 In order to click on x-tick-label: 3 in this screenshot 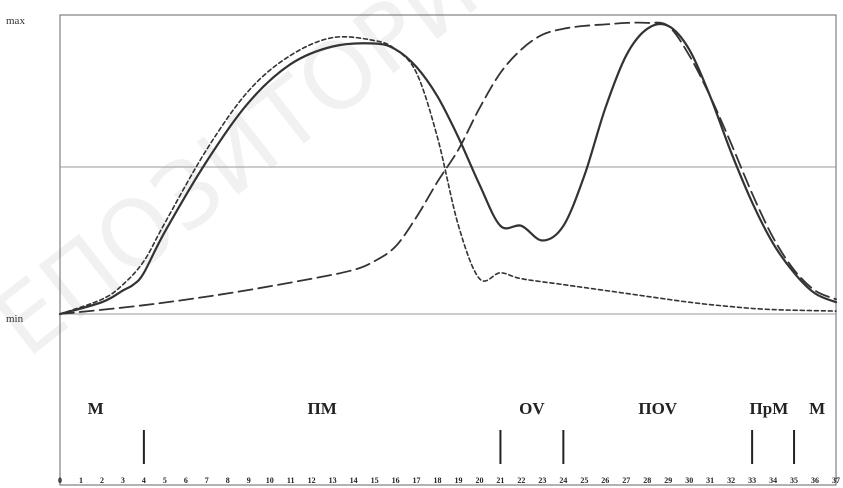, I will do `click(123, 480)`.